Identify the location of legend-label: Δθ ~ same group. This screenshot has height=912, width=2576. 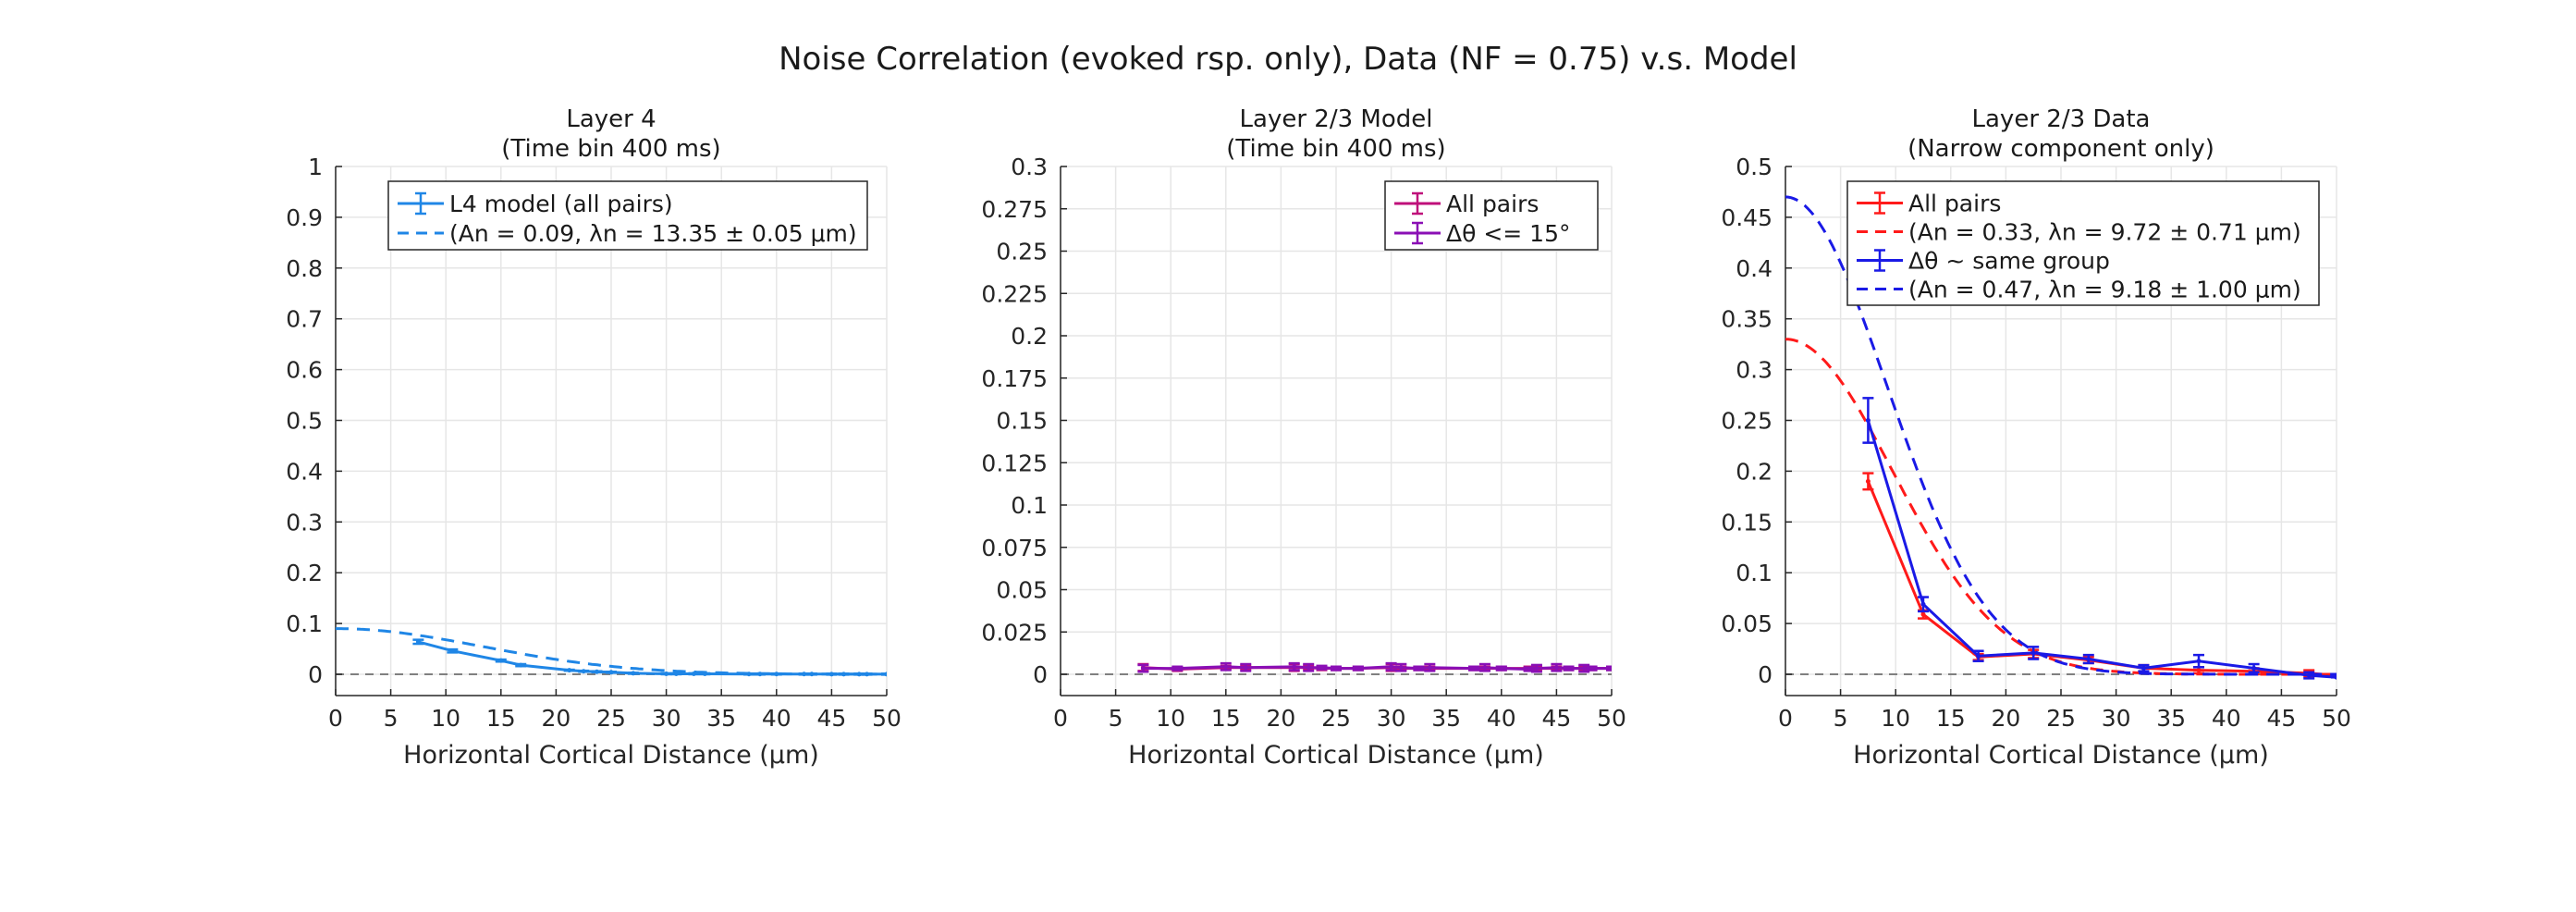
(2009, 261).